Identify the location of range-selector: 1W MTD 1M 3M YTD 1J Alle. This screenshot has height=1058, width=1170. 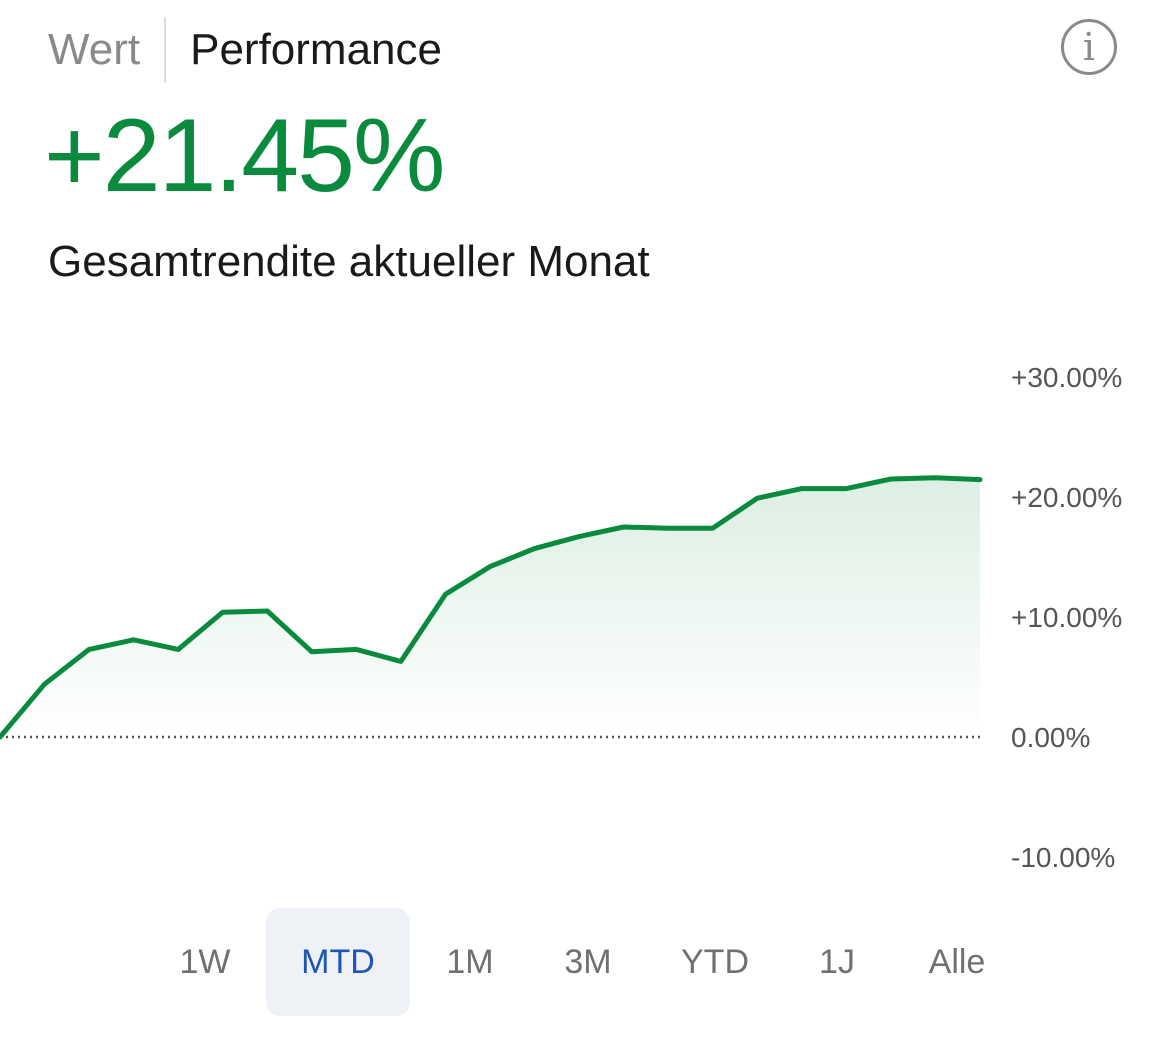
(585, 963).